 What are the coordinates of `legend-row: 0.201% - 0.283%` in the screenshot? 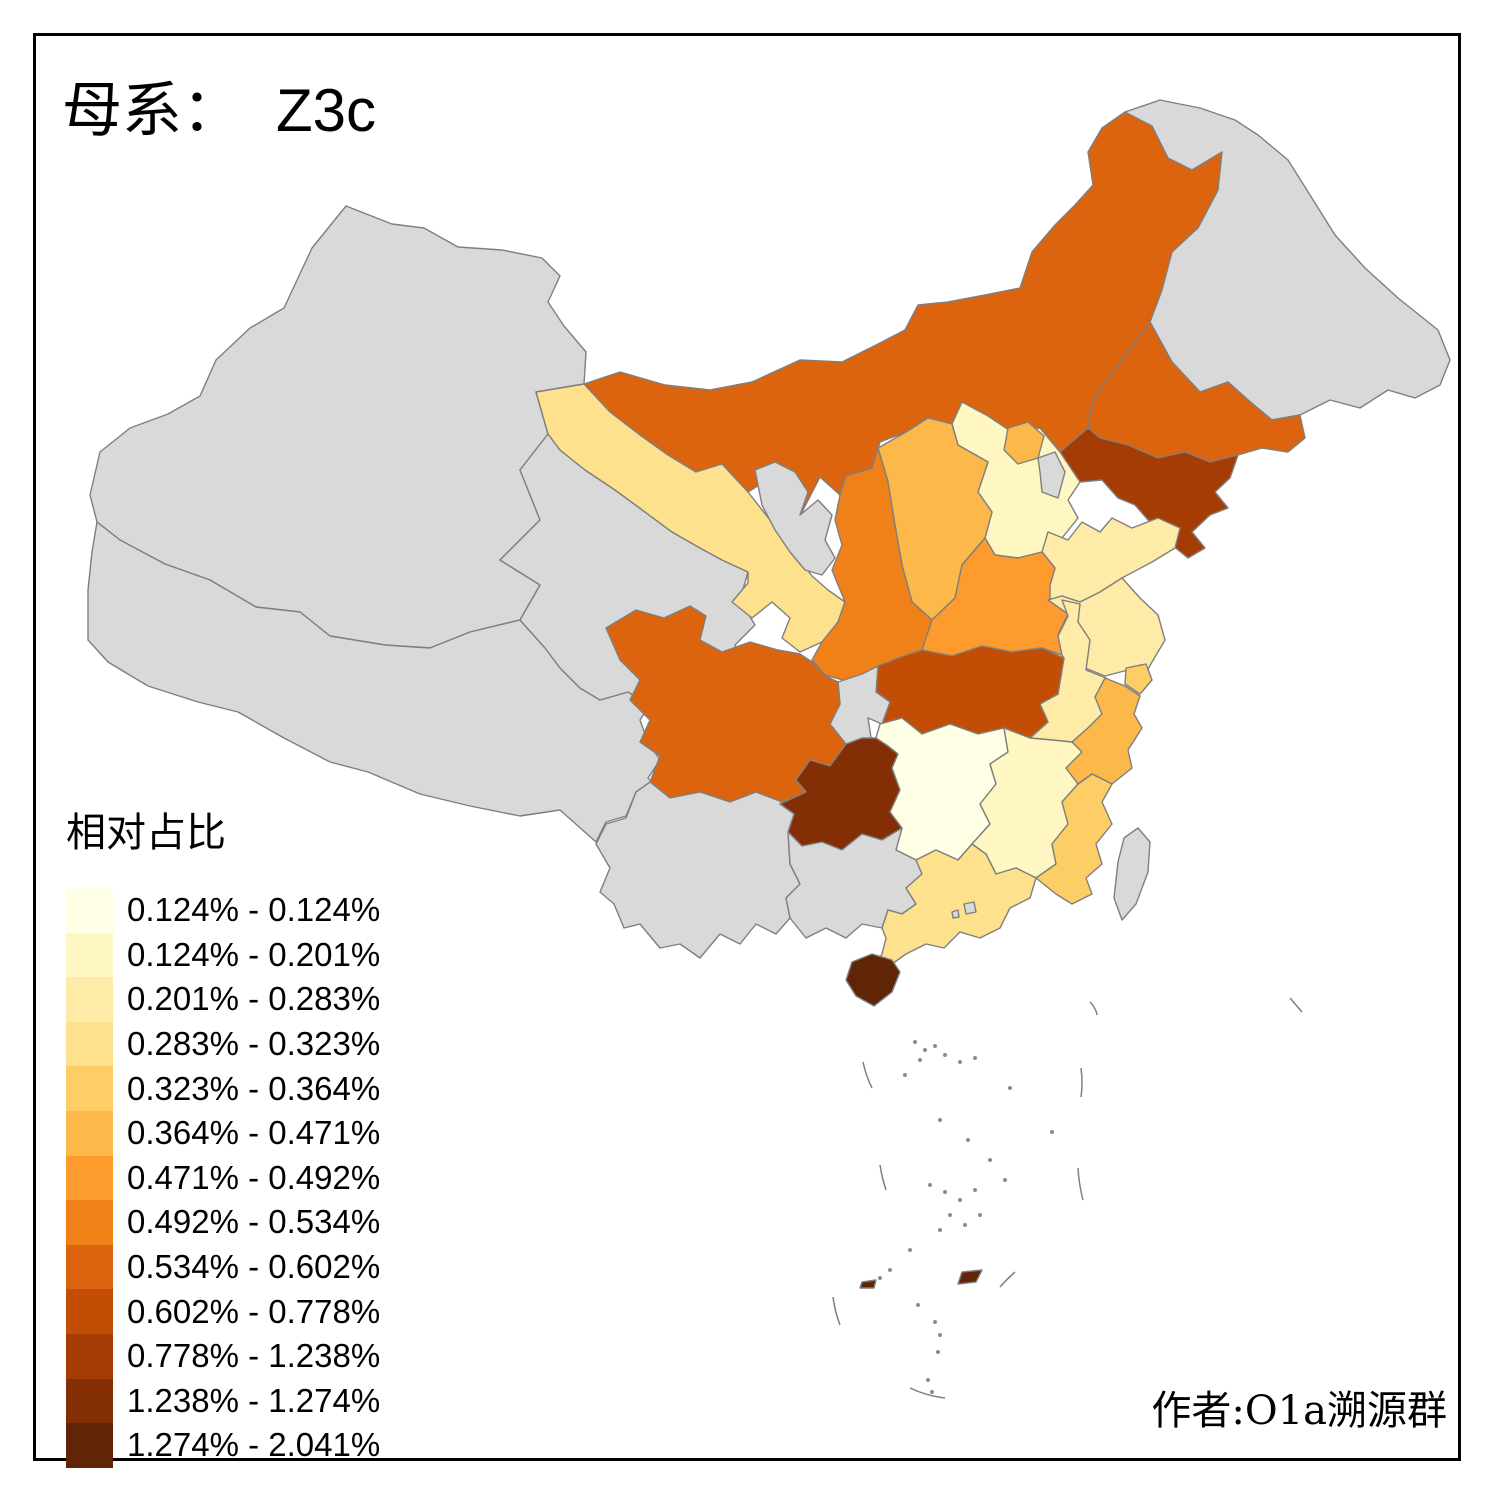 It's located at (223, 999).